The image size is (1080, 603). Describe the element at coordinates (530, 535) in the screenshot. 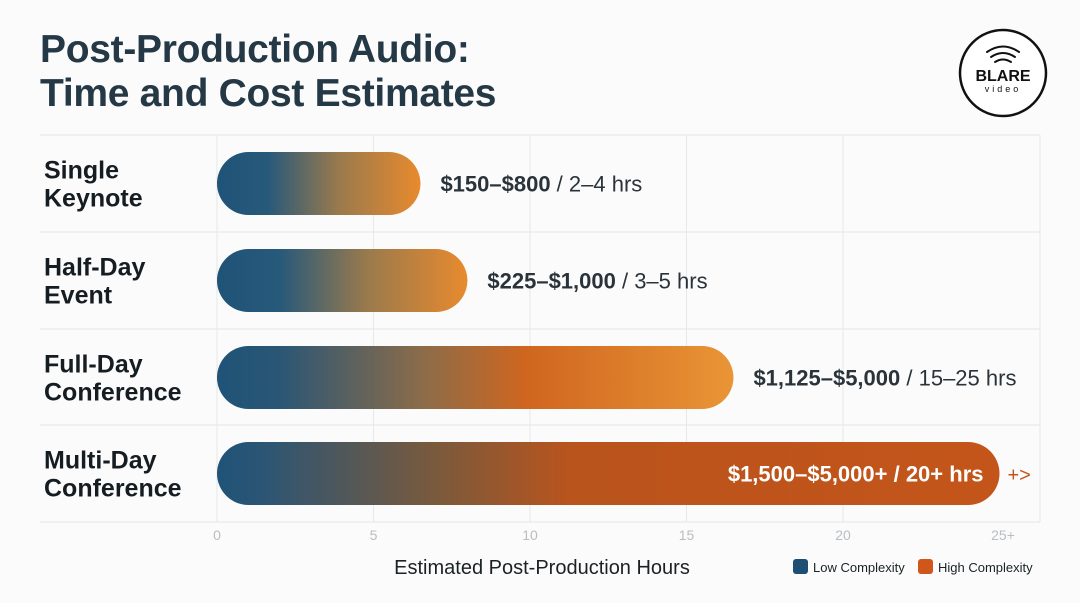

I see `x-tick-label: 10` at that location.